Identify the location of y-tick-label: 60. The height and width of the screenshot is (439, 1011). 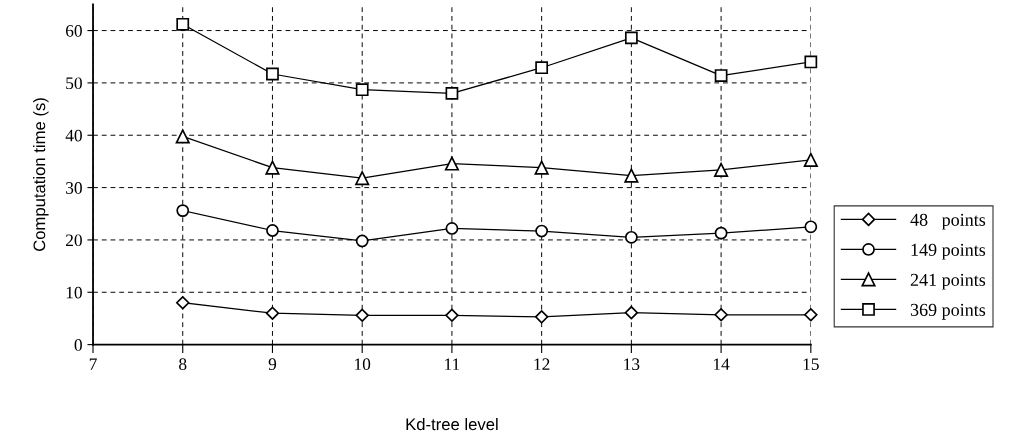
(73, 31).